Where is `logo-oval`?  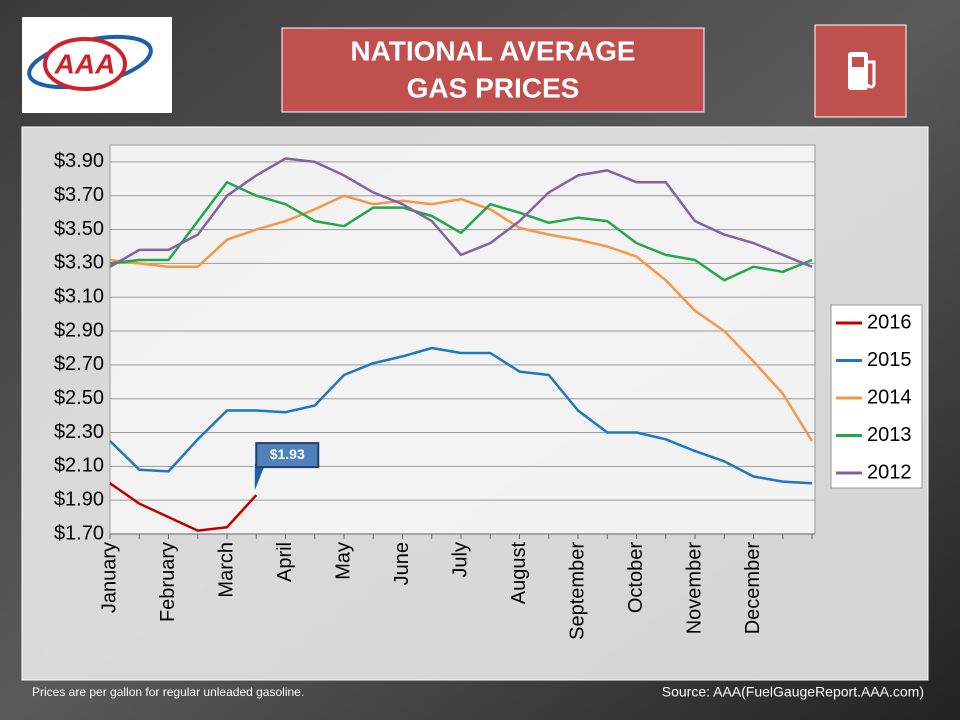 logo-oval is located at coordinates (85, 64).